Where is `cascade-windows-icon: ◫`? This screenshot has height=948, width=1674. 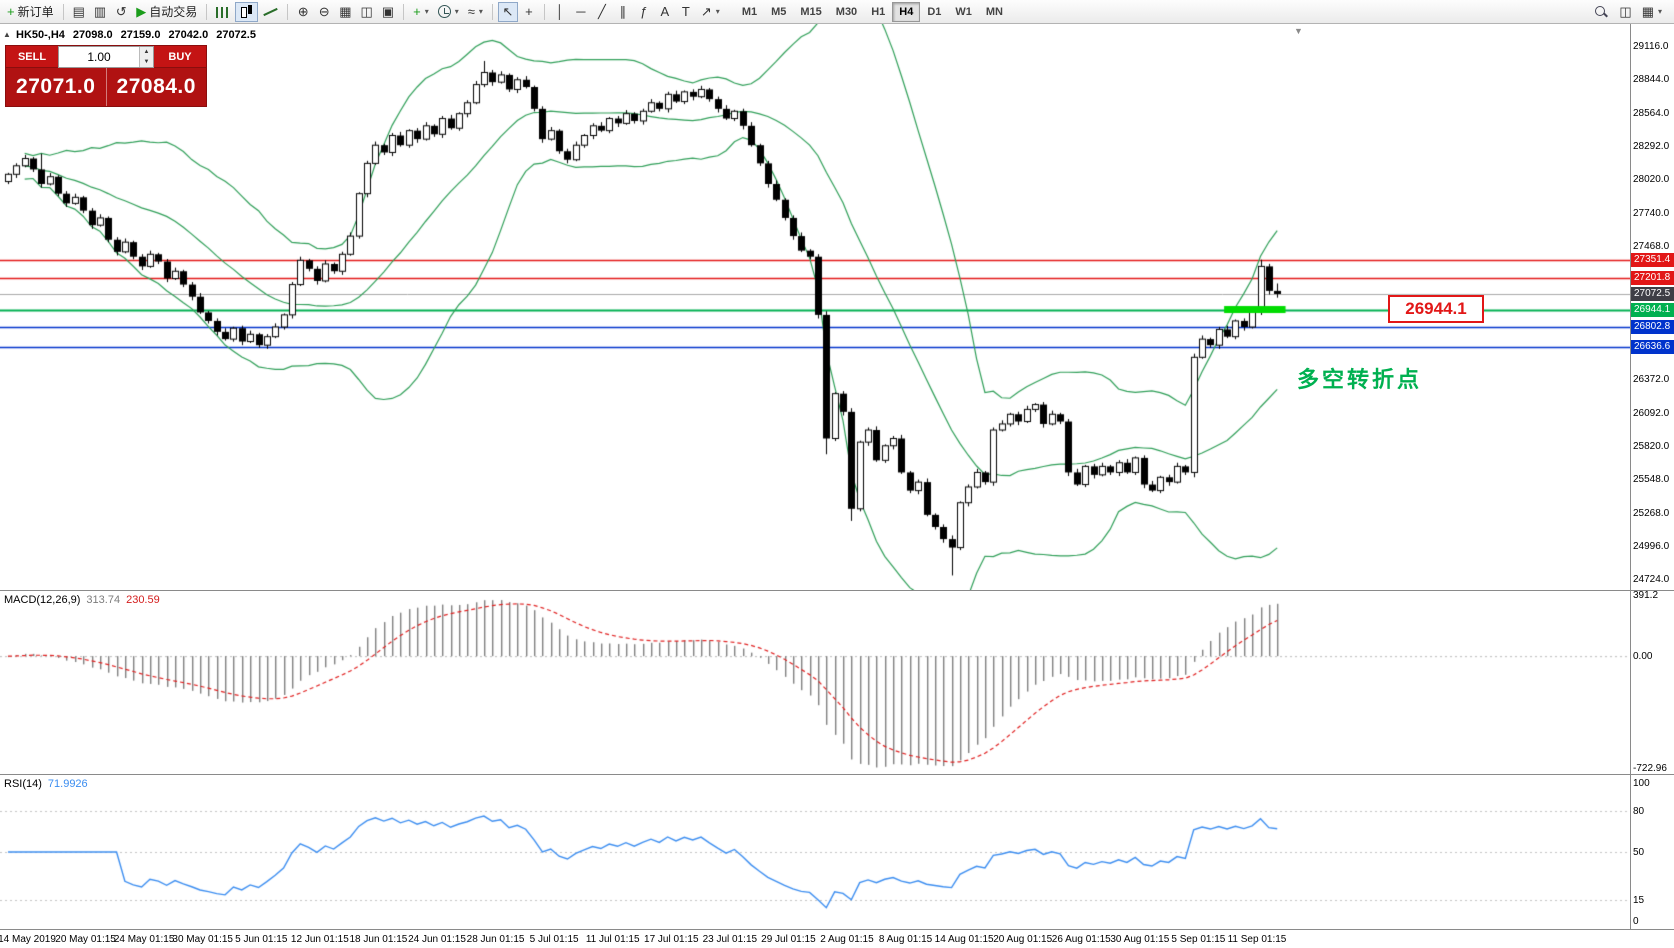 cascade-windows-icon: ◫ is located at coordinates (366, 11).